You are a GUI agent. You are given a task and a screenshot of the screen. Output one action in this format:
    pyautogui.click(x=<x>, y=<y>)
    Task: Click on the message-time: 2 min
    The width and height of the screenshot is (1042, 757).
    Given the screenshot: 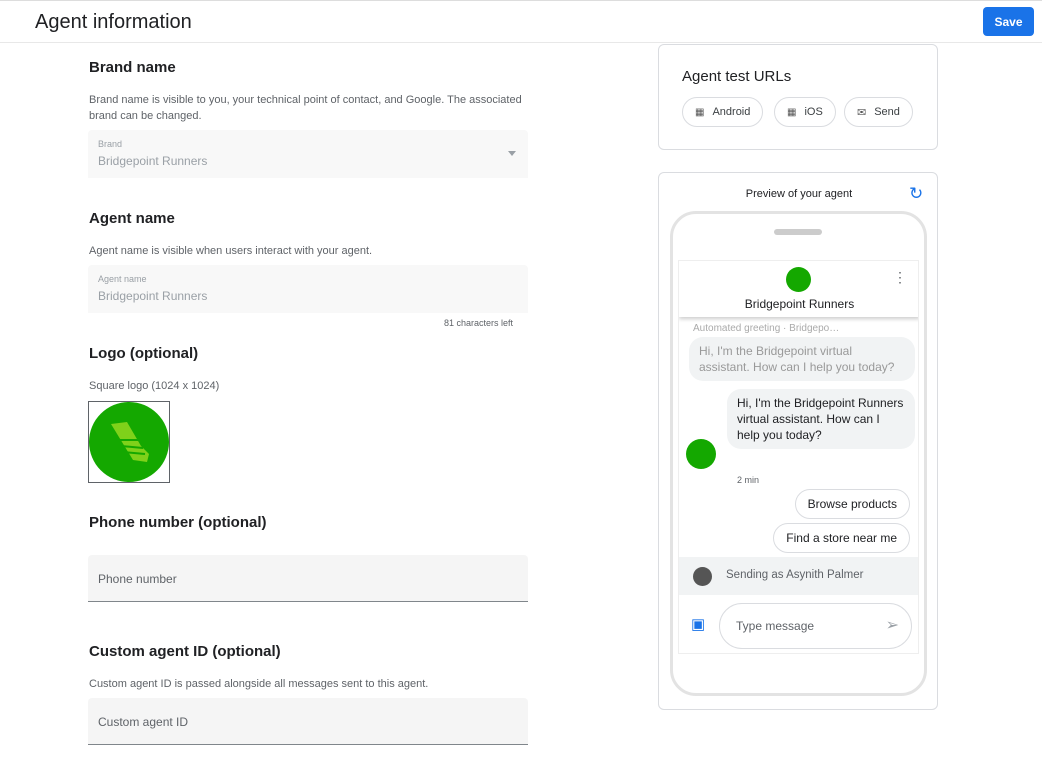 What is the action you would take?
    pyautogui.click(x=748, y=480)
    